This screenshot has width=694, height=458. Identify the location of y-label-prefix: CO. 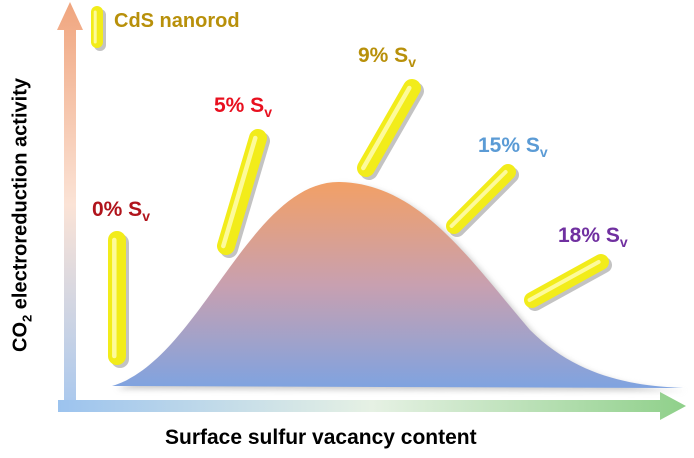
(20, 336).